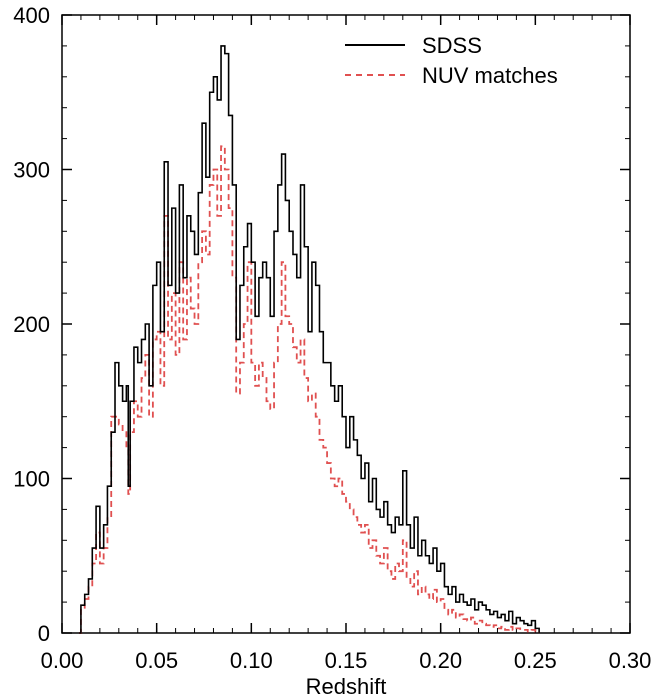 Image resolution: width=658 pixels, height=698 pixels. Describe the element at coordinates (44, 633) in the screenshot. I see `y-tick-label: 0` at that location.